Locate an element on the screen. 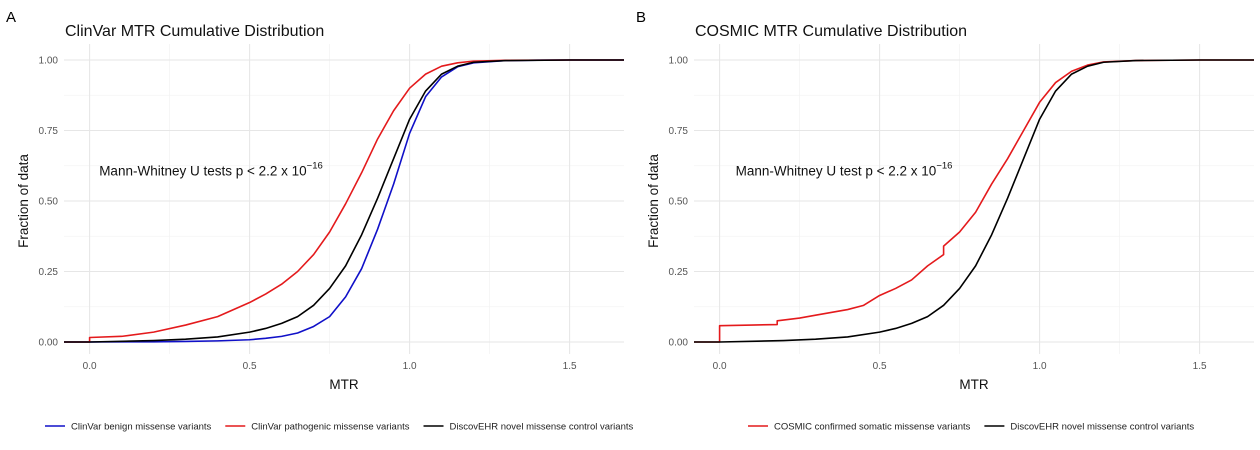 The height and width of the screenshot is (450, 1260). annotation-text: Mann-Whitney U test p < 2.2 x 10−16 is located at coordinates (844, 170).